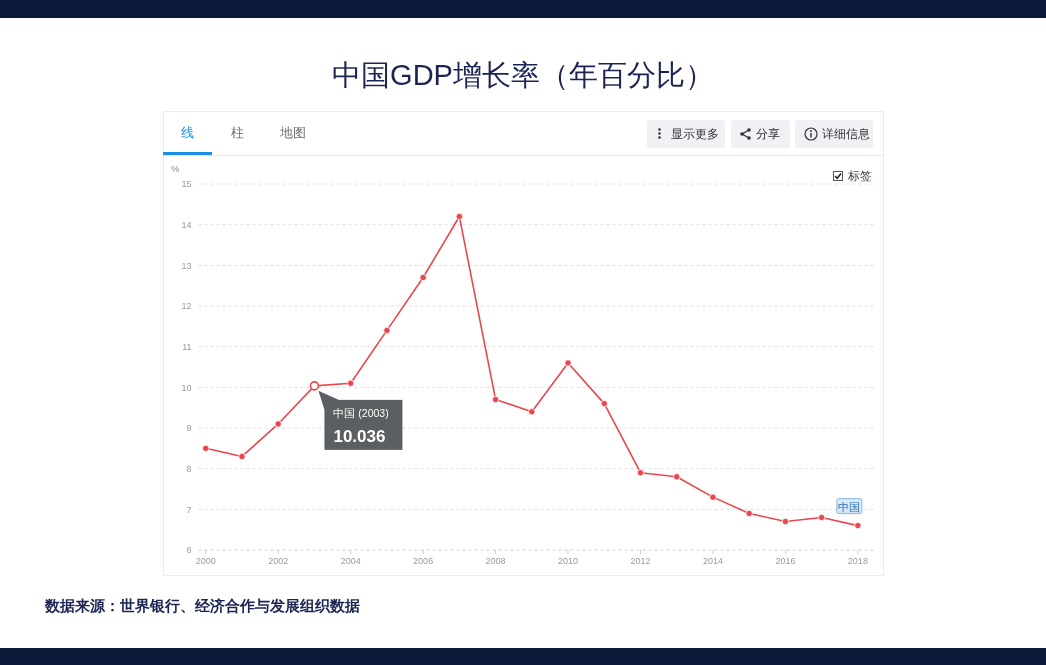 The image size is (1046, 665). Describe the element at coordinates (186, 387) in the screenshot. I see `y-tick-label: 10` at that location.